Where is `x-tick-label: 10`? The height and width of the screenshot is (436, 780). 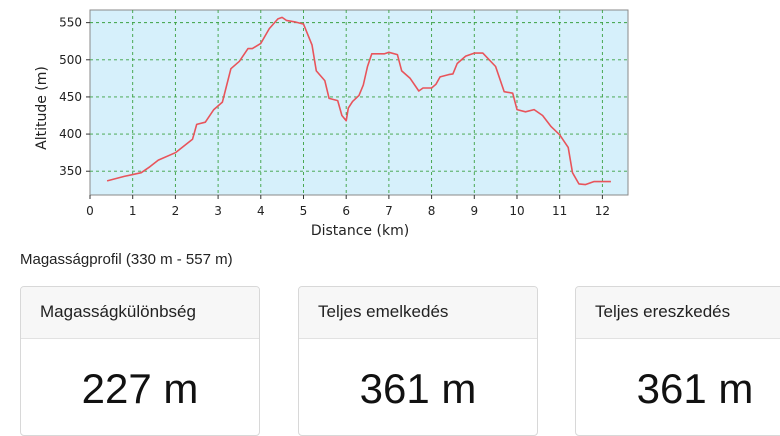 x-tick-label: 10 is located at coordinates (516, 211).